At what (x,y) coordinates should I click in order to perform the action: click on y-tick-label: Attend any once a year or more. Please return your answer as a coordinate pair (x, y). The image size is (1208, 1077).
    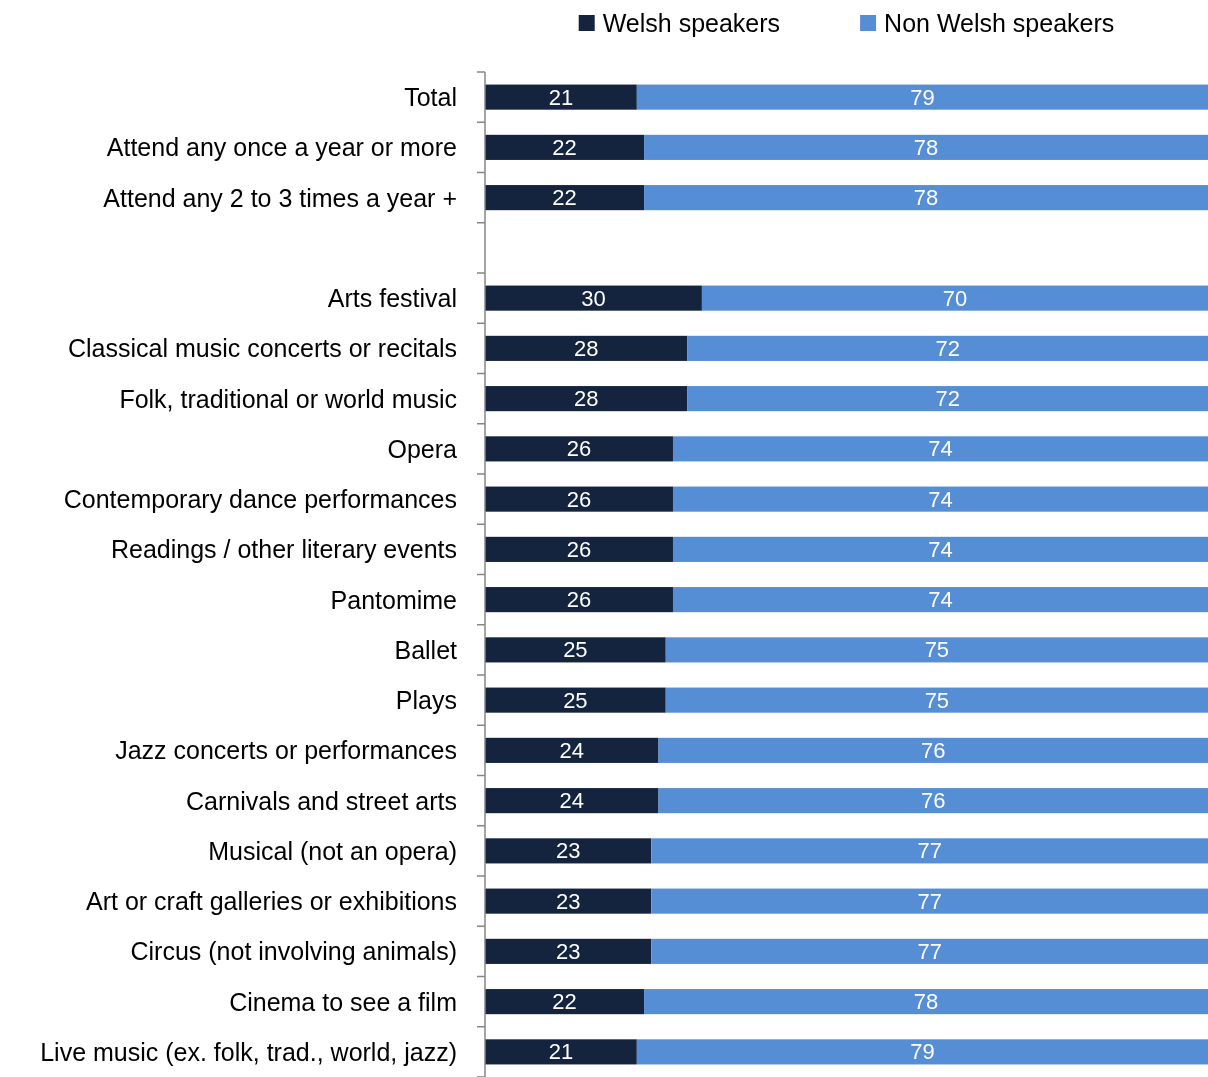
    Looking at the image, I should click on (281, 147).